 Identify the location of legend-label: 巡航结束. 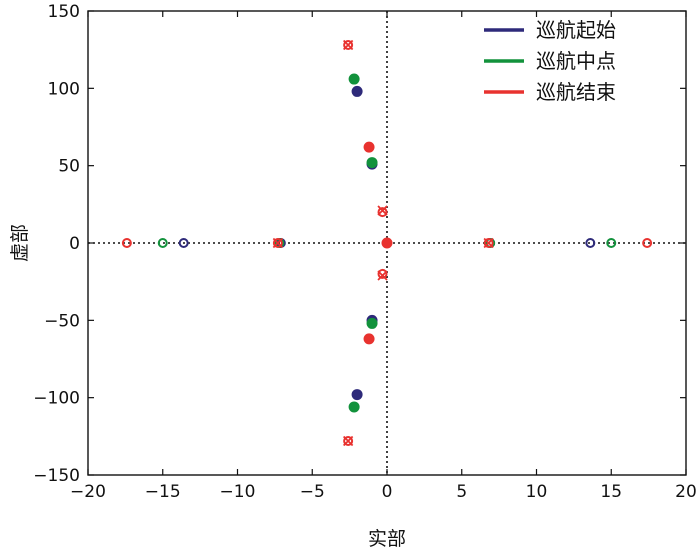
(576, 92).